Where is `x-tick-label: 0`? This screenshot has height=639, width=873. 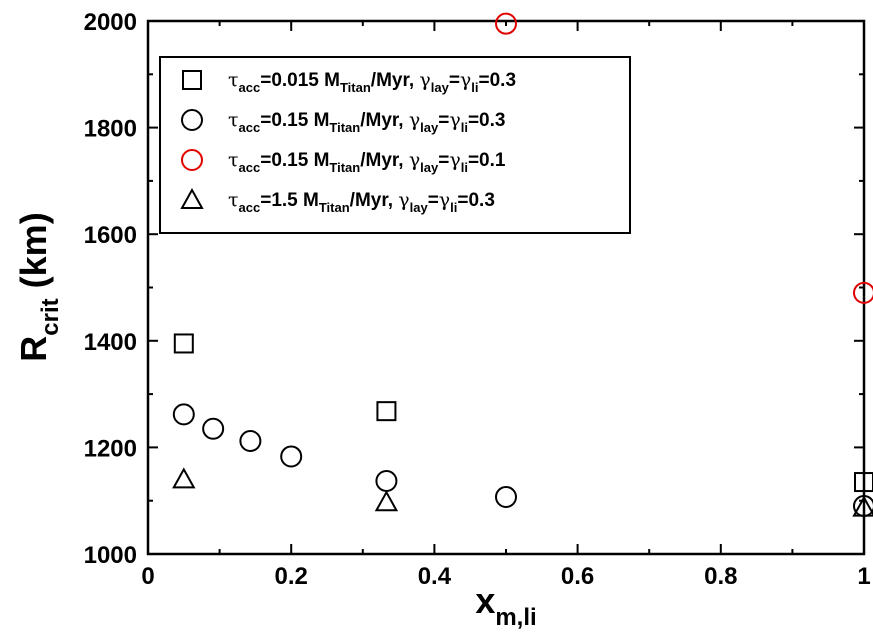
x-tick-label: 0 is located at coordinates (147, 576).